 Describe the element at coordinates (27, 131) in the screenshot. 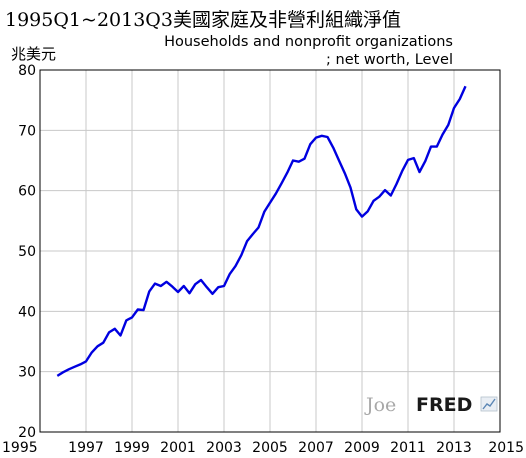

I see `y-tick-label: 70` at that location.